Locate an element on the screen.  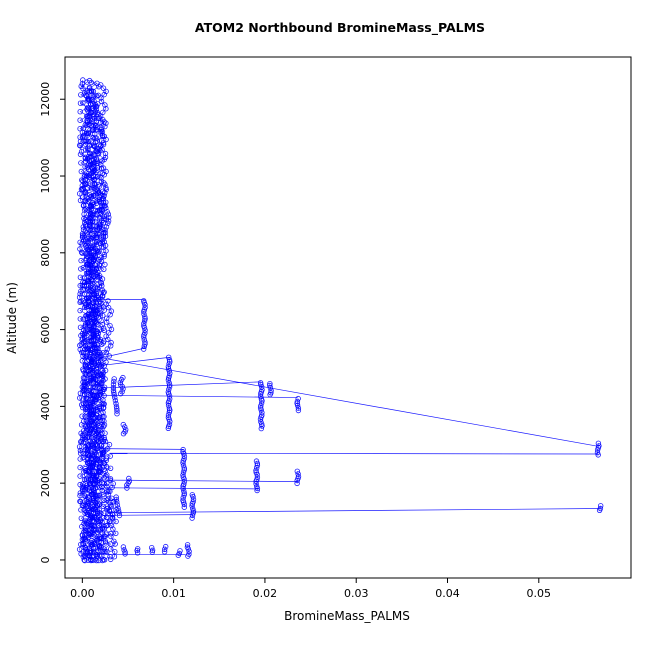
series-line is located at coordinates (124, 550).